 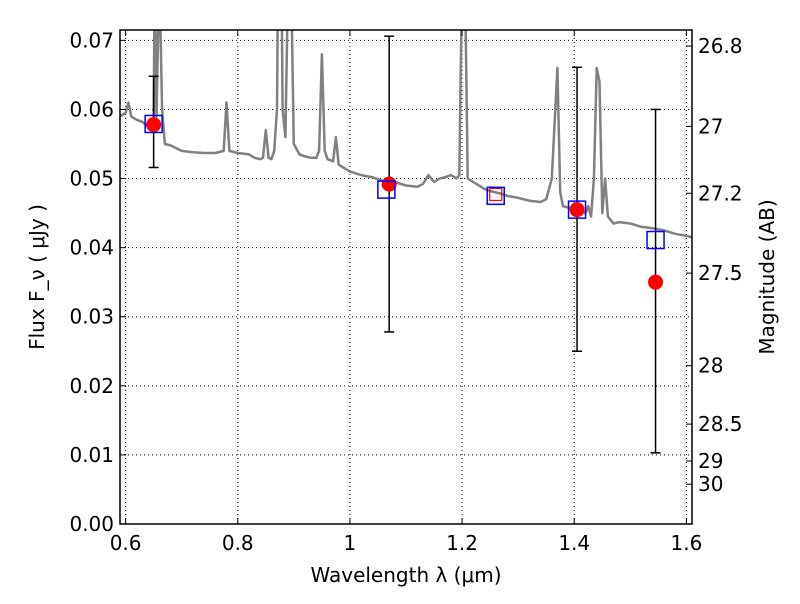 I want to click on y2-tick-label: 27.5, so click(x=720, y=273).